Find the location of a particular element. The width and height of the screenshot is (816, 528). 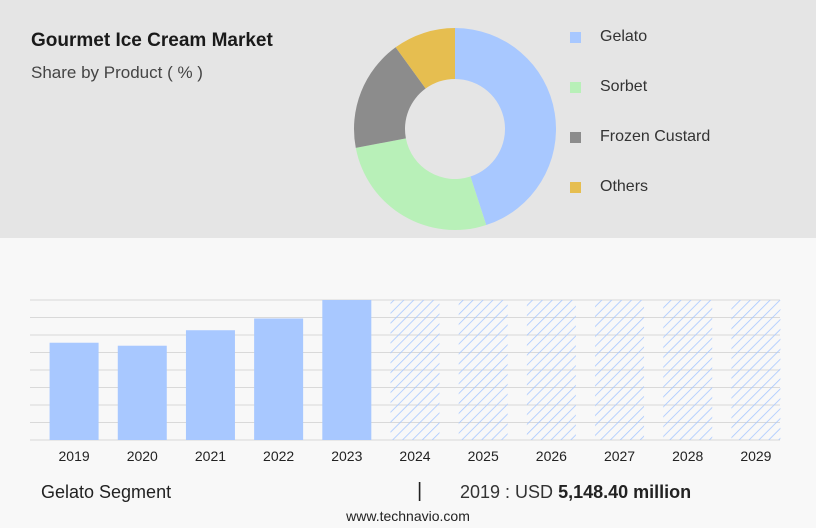

segment-value: 2019 : USD 5,148.40 million is located at coordinates (575, 492).